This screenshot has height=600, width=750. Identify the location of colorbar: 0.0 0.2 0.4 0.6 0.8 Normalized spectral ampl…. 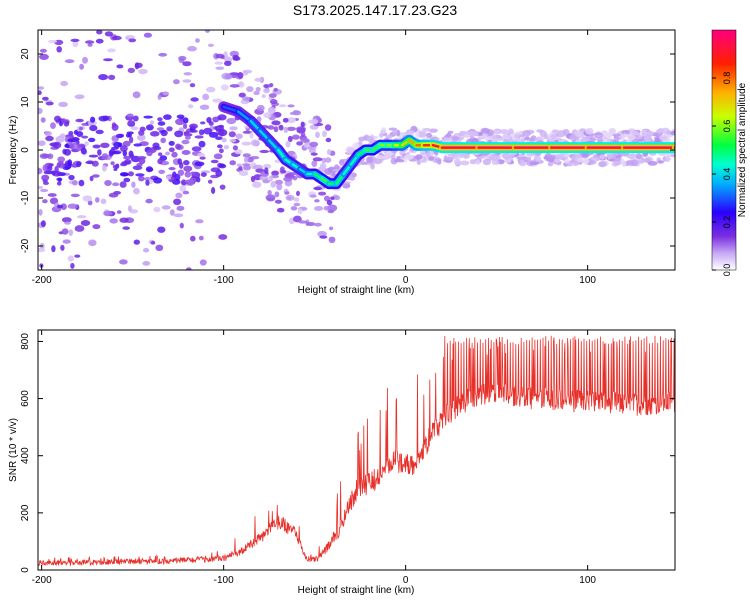
(729, 153).